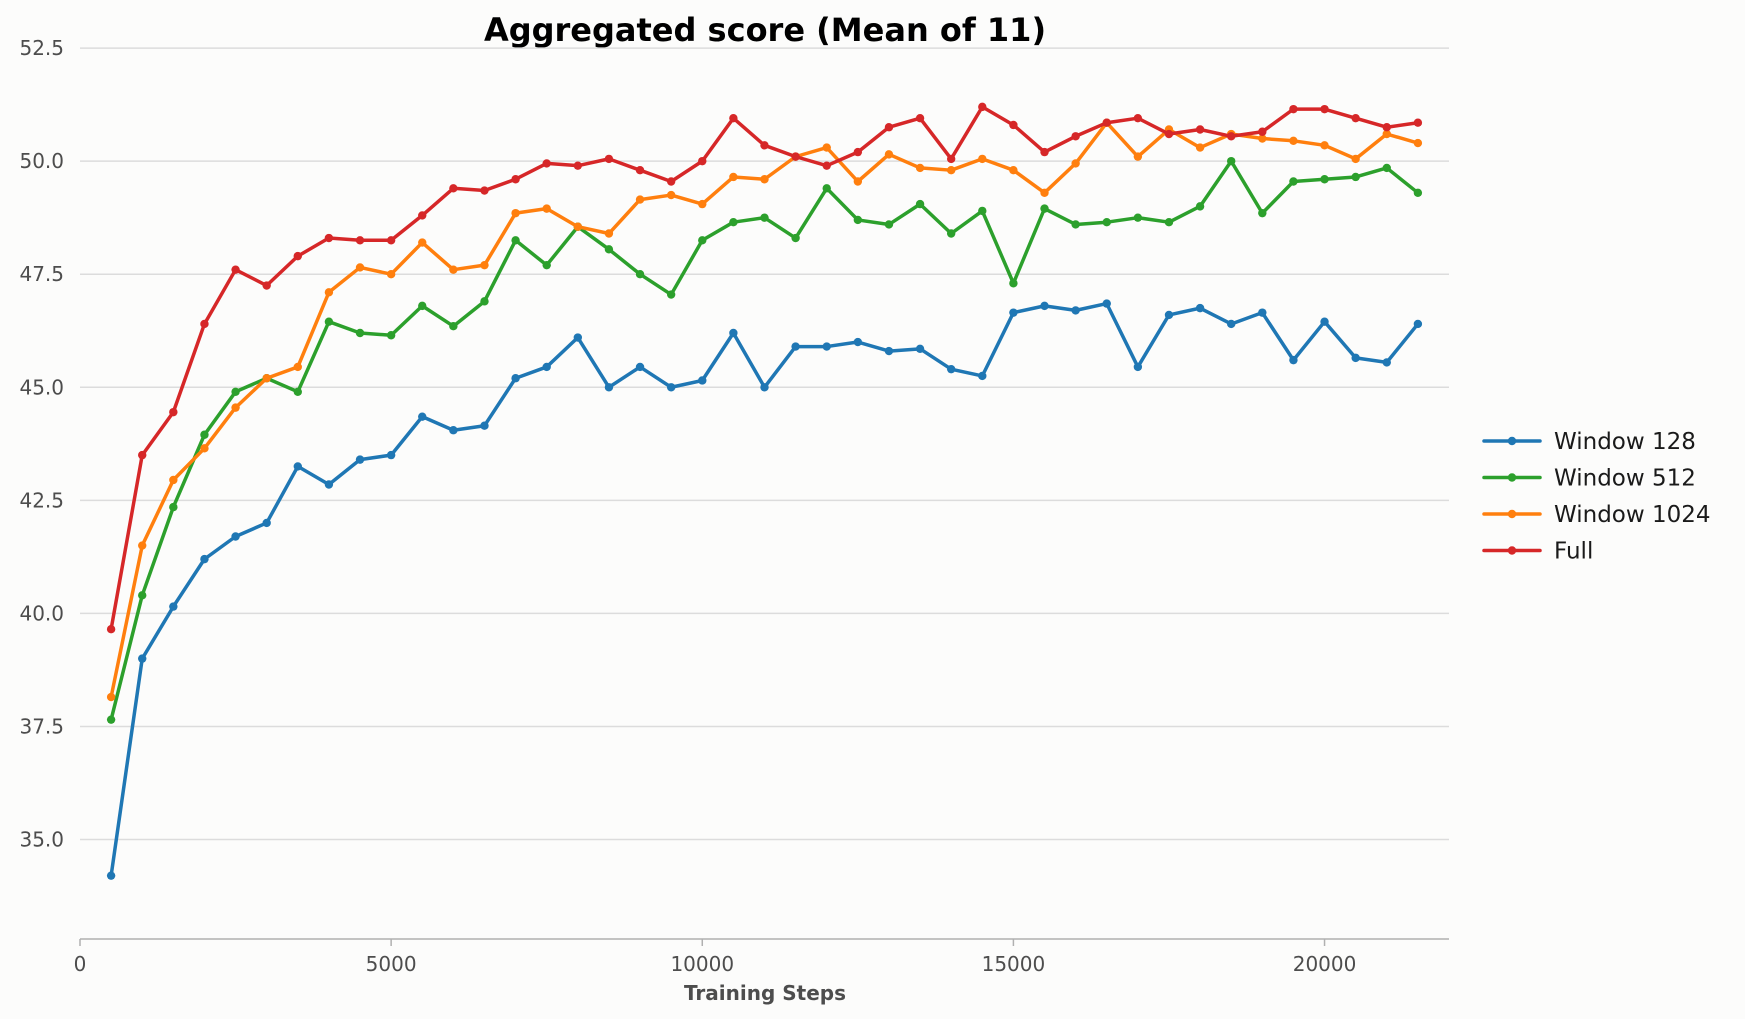 The width and height of the screenshot is (1745, 1019). What do you see at coordinates (1325, 964) in the screenshot?
I see `x-tick-label: 20000` at bounding box center [1325, 964].